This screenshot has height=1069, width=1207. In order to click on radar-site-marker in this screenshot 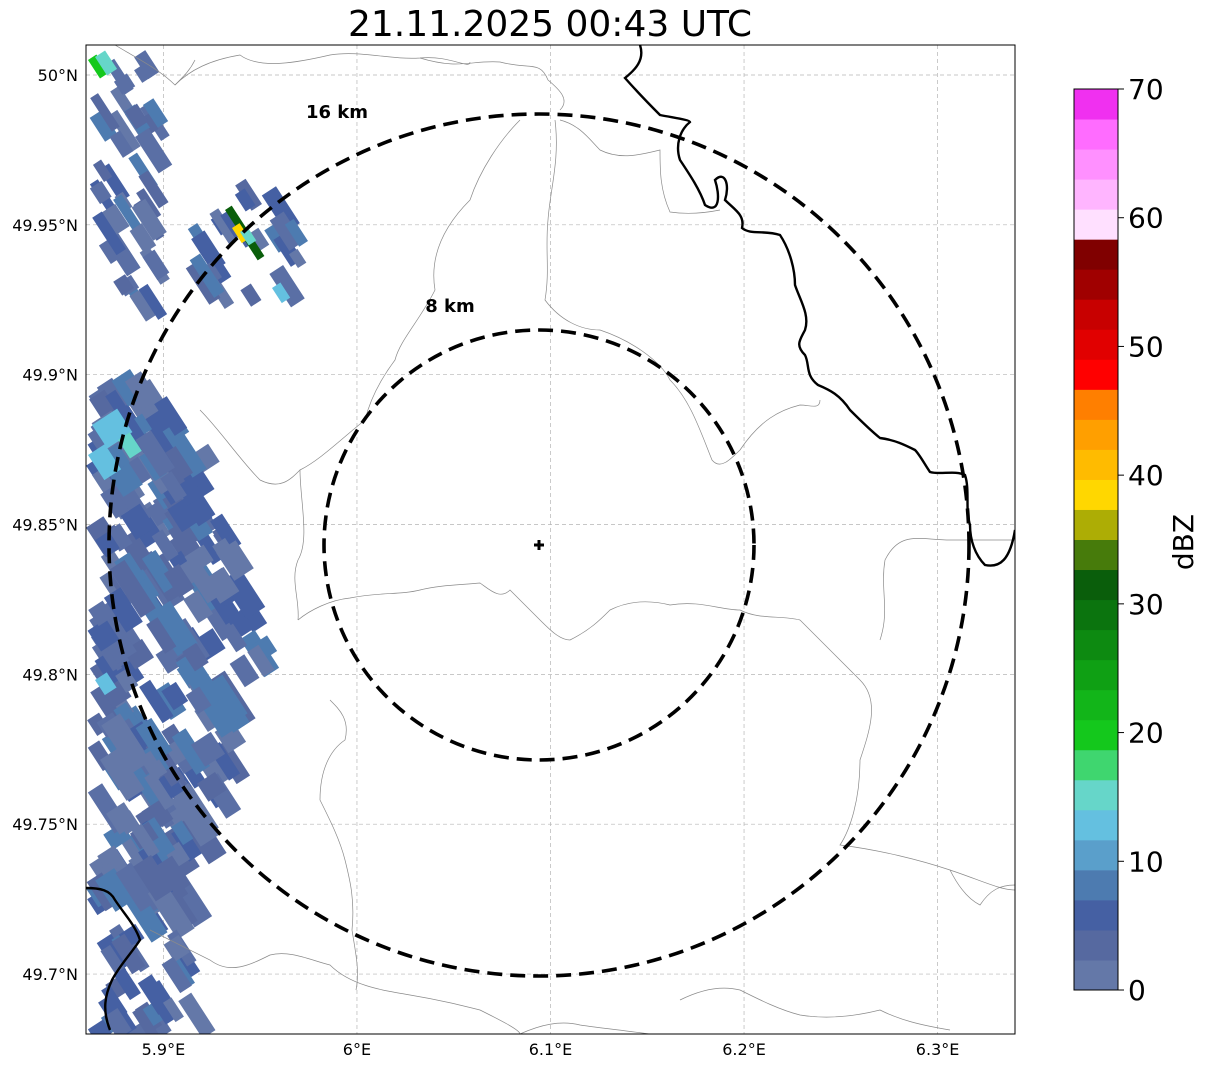, I will do `click(539, 545)`.